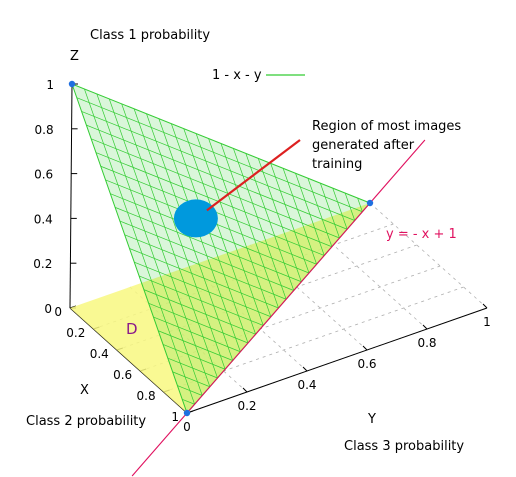  I want to click on x-tick-label: 0.8, so click(146, 396).